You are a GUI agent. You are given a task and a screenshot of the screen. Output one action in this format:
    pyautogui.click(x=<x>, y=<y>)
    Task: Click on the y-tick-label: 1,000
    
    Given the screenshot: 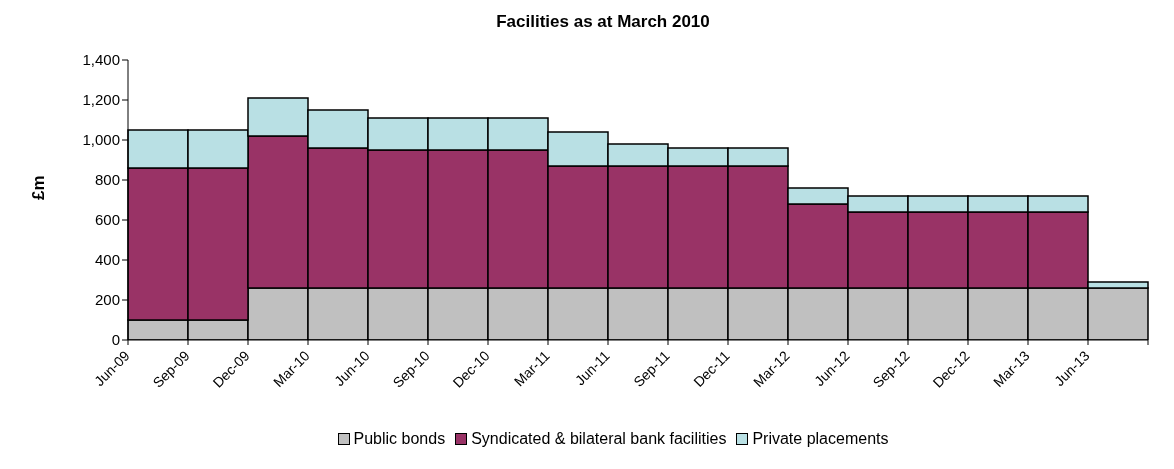 What is the action you would take?
    pyautogui.click(x=101, y=140)
    